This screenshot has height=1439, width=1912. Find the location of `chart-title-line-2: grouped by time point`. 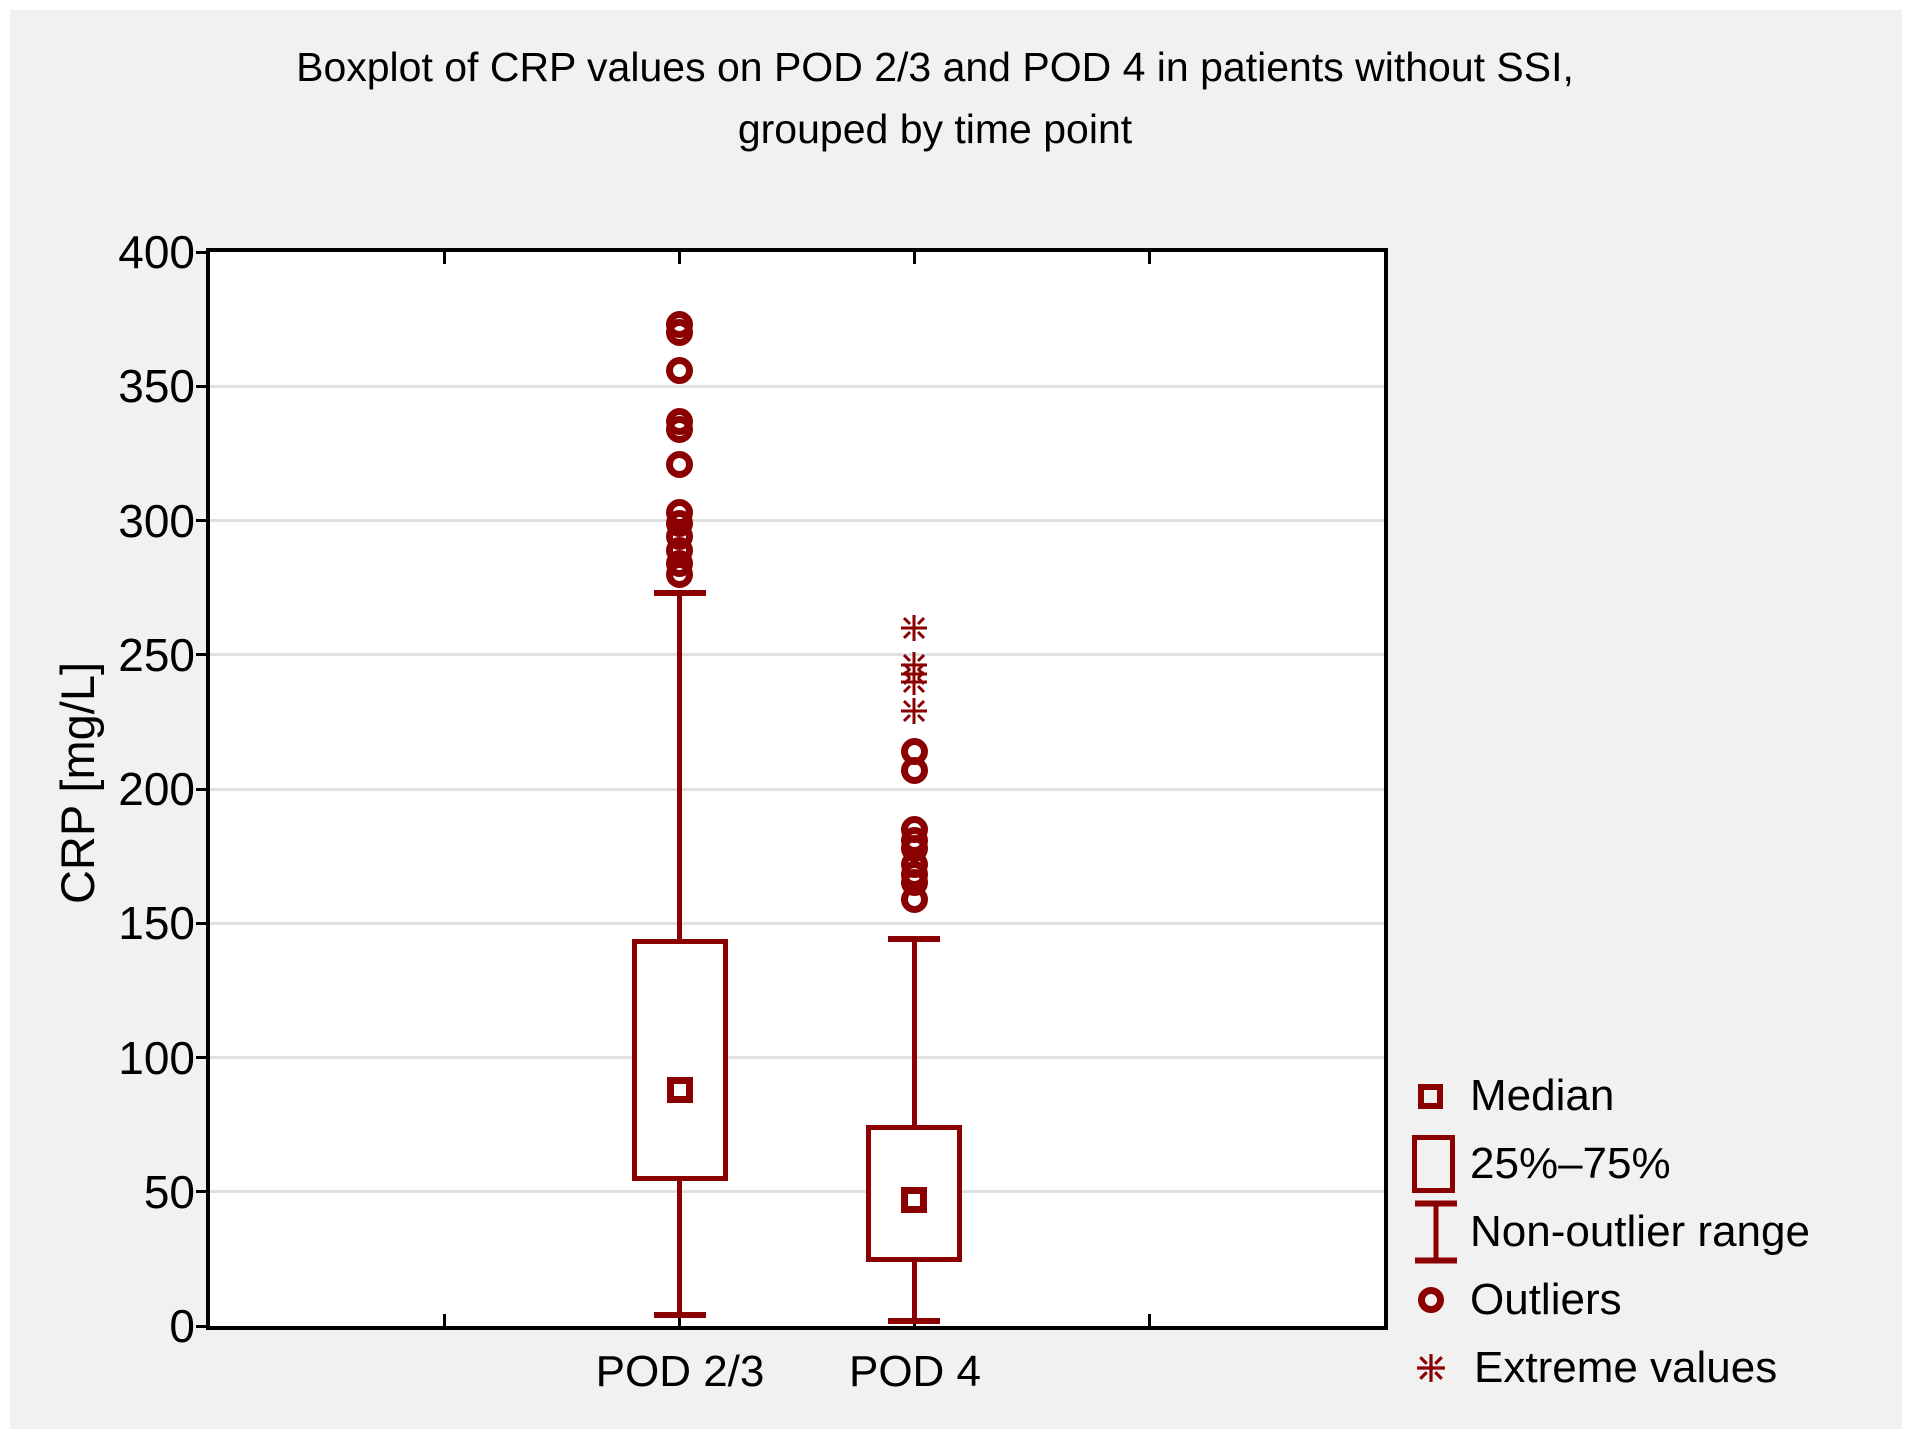

chart-title-line-2: grouped by time point is located at coordinates (935, 129).